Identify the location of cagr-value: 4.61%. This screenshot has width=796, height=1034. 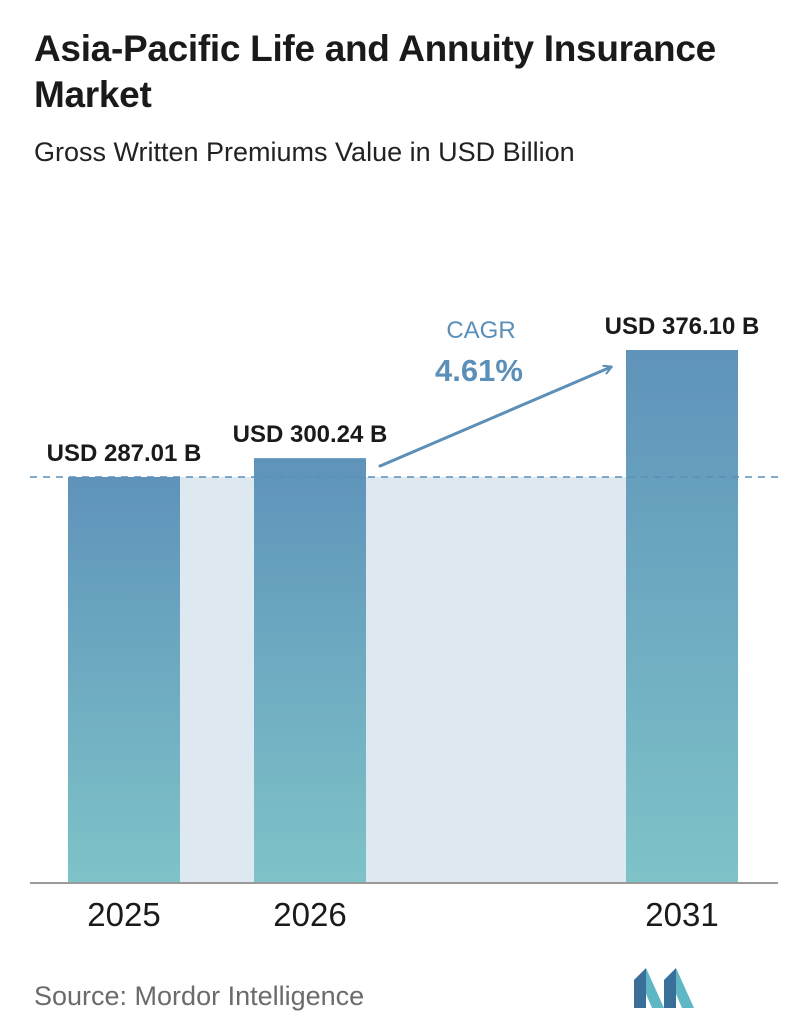
(479, 370).